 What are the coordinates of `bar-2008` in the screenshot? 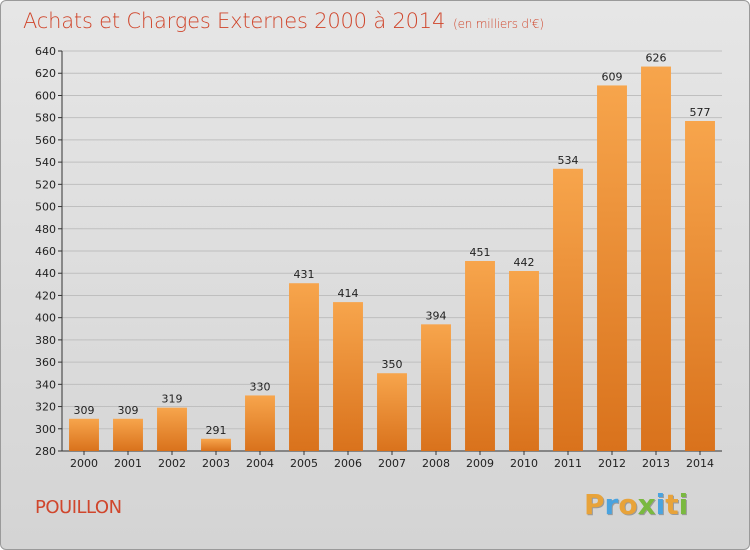 It's located at (436, 387).